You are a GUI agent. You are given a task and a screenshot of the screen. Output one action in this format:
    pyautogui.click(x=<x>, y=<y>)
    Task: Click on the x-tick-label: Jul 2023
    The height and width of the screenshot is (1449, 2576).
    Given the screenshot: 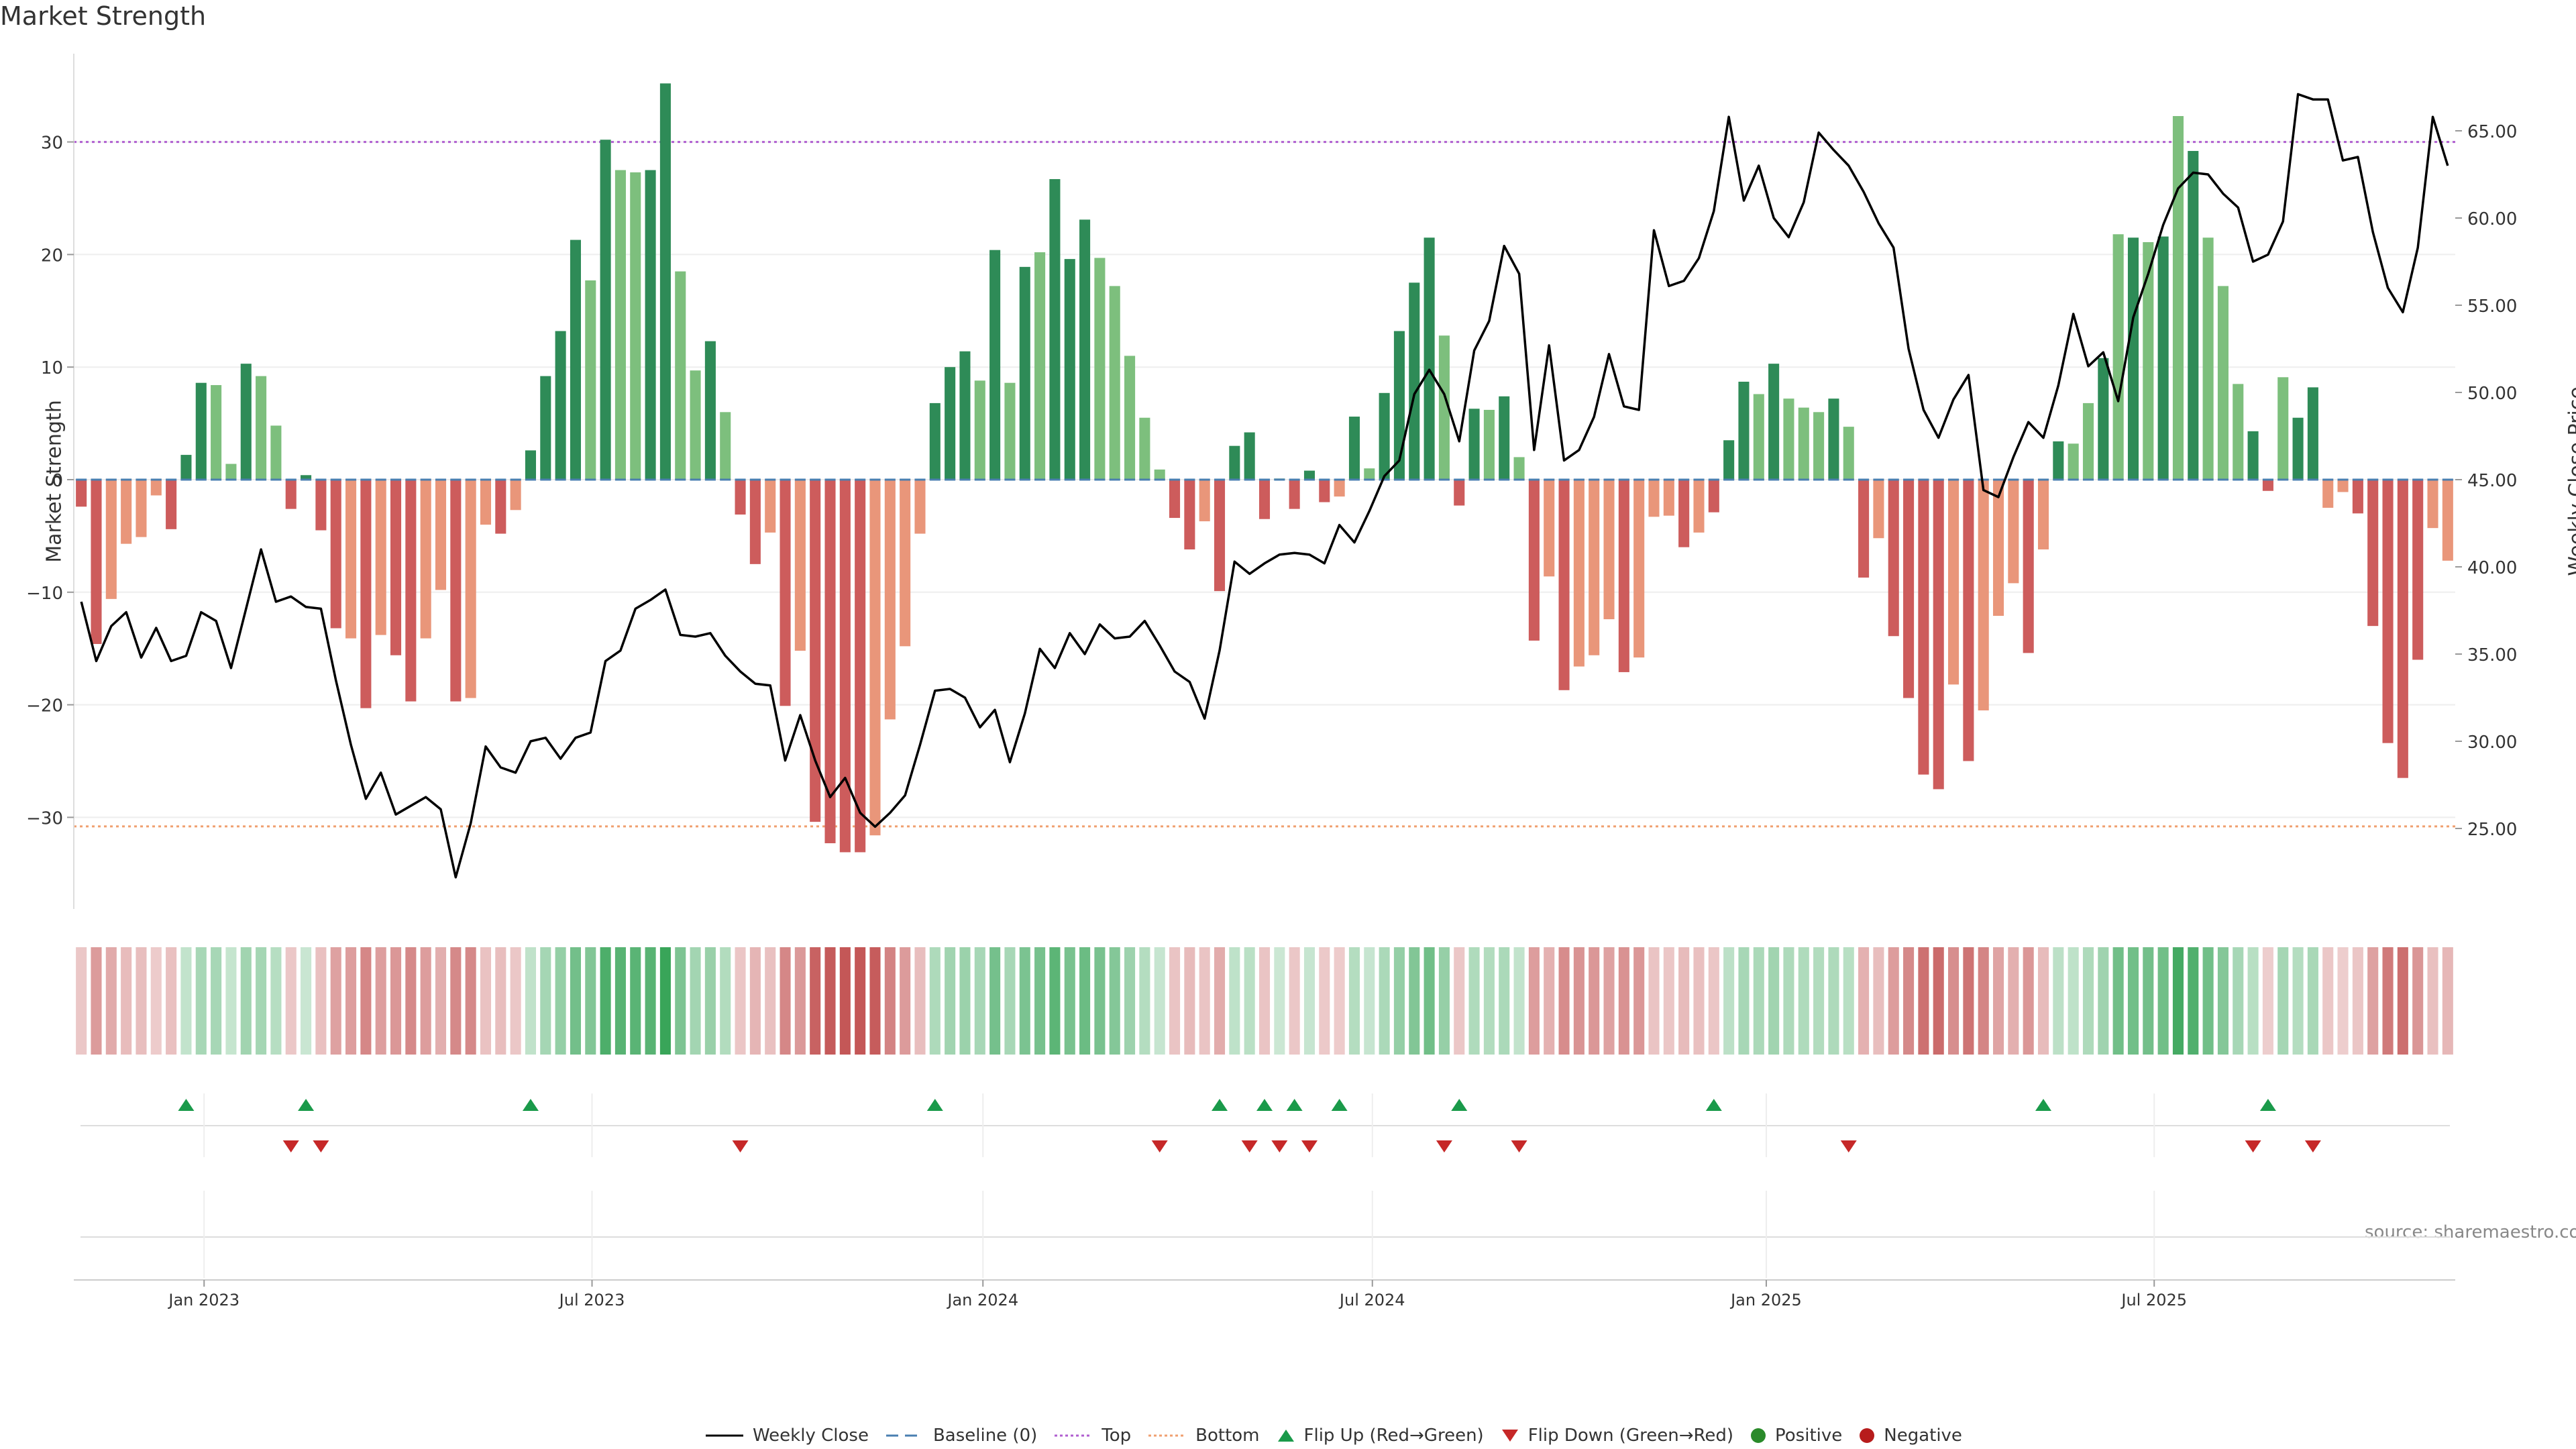 What is the action you would take?
    pyautogui.click(x=591, y=1300)
    